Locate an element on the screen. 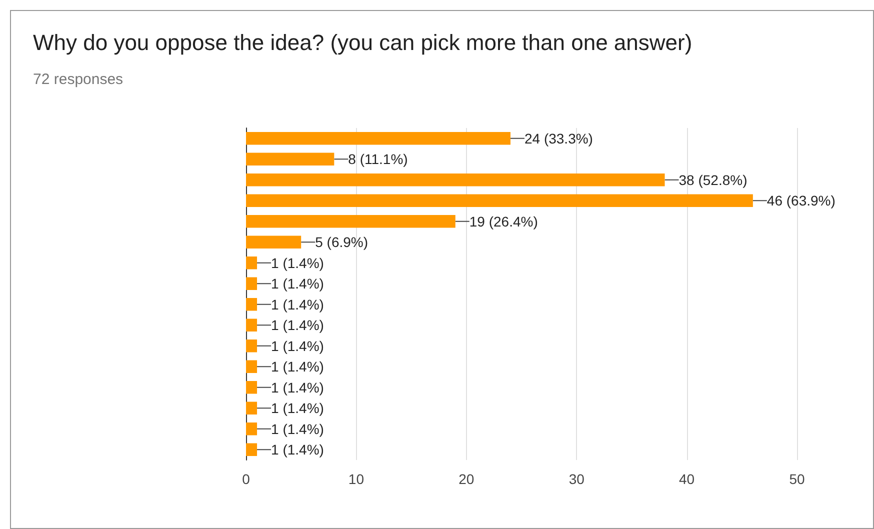  x-tick-label: 20 is located at coordinates (466, 479).